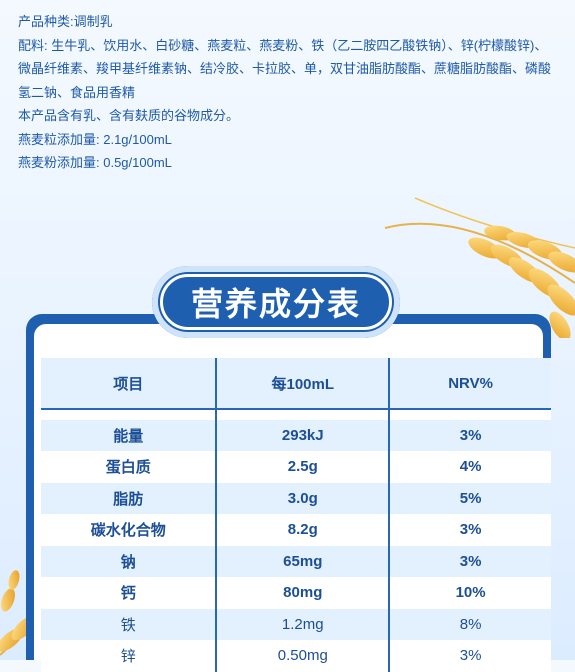 The width and height of the screenshot is (575, 672). I want to click on row-nrv: 4%, so click(469, 467).